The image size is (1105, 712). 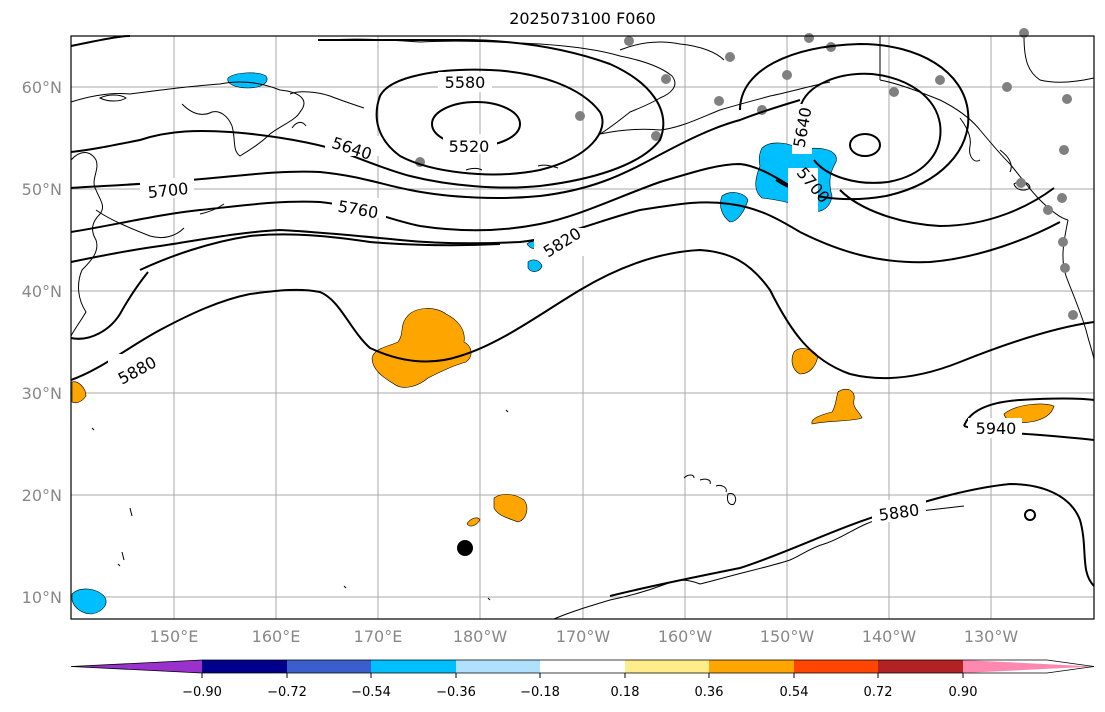 What do you see at coordinates (378, 636) in the screenshot?
I see `lon-label-170E: 170°E` at bounding box center [378, 636].